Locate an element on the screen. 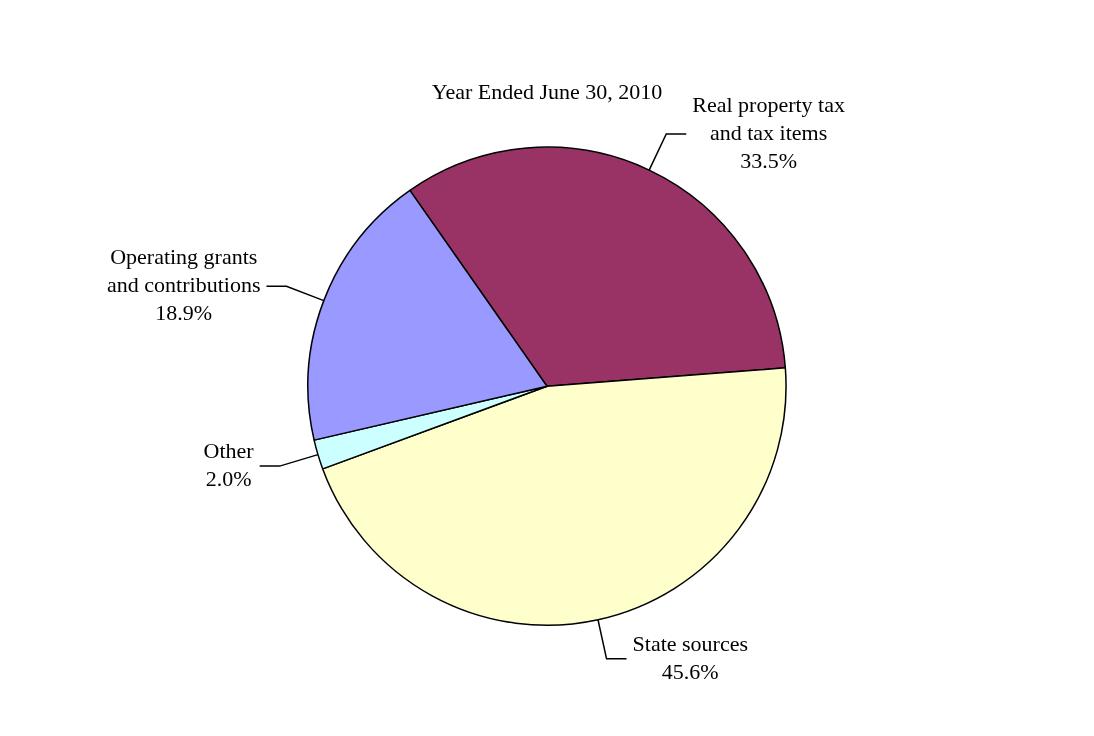  slice-label: Real property tax and tax items is located at coordinates (768, 118).